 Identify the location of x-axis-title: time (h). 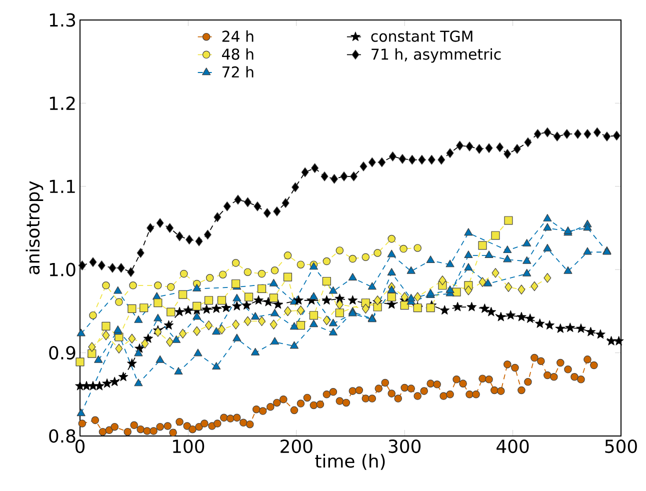
(350, 462).